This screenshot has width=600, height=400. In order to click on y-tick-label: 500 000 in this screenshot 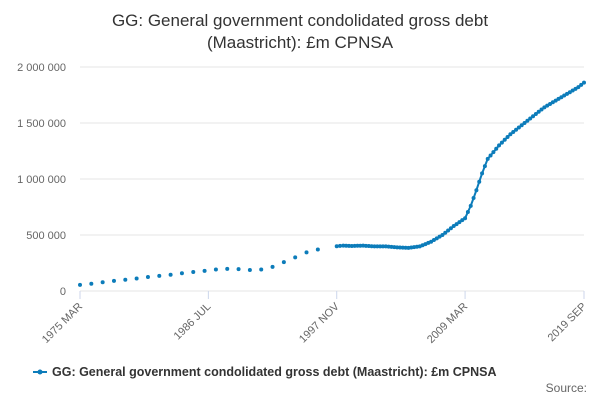, I will do `click(46, 236)`.